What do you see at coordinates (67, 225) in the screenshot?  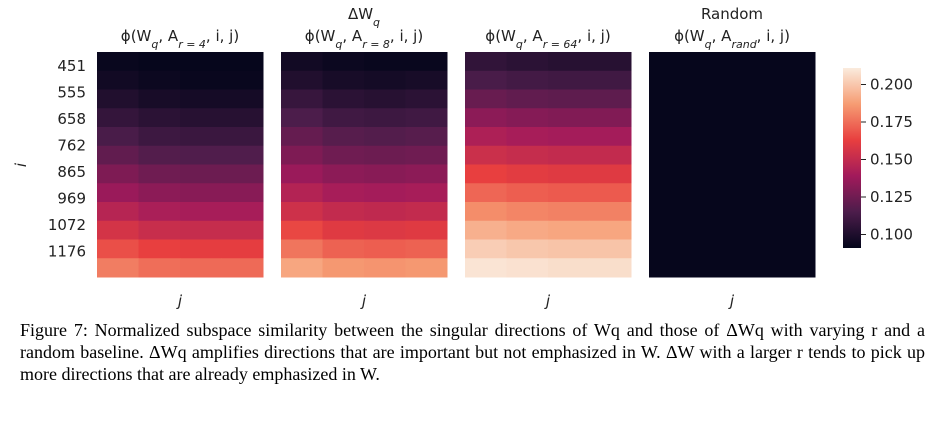 I see `y-tick-label: 1072` at bounding box center [67, 225].